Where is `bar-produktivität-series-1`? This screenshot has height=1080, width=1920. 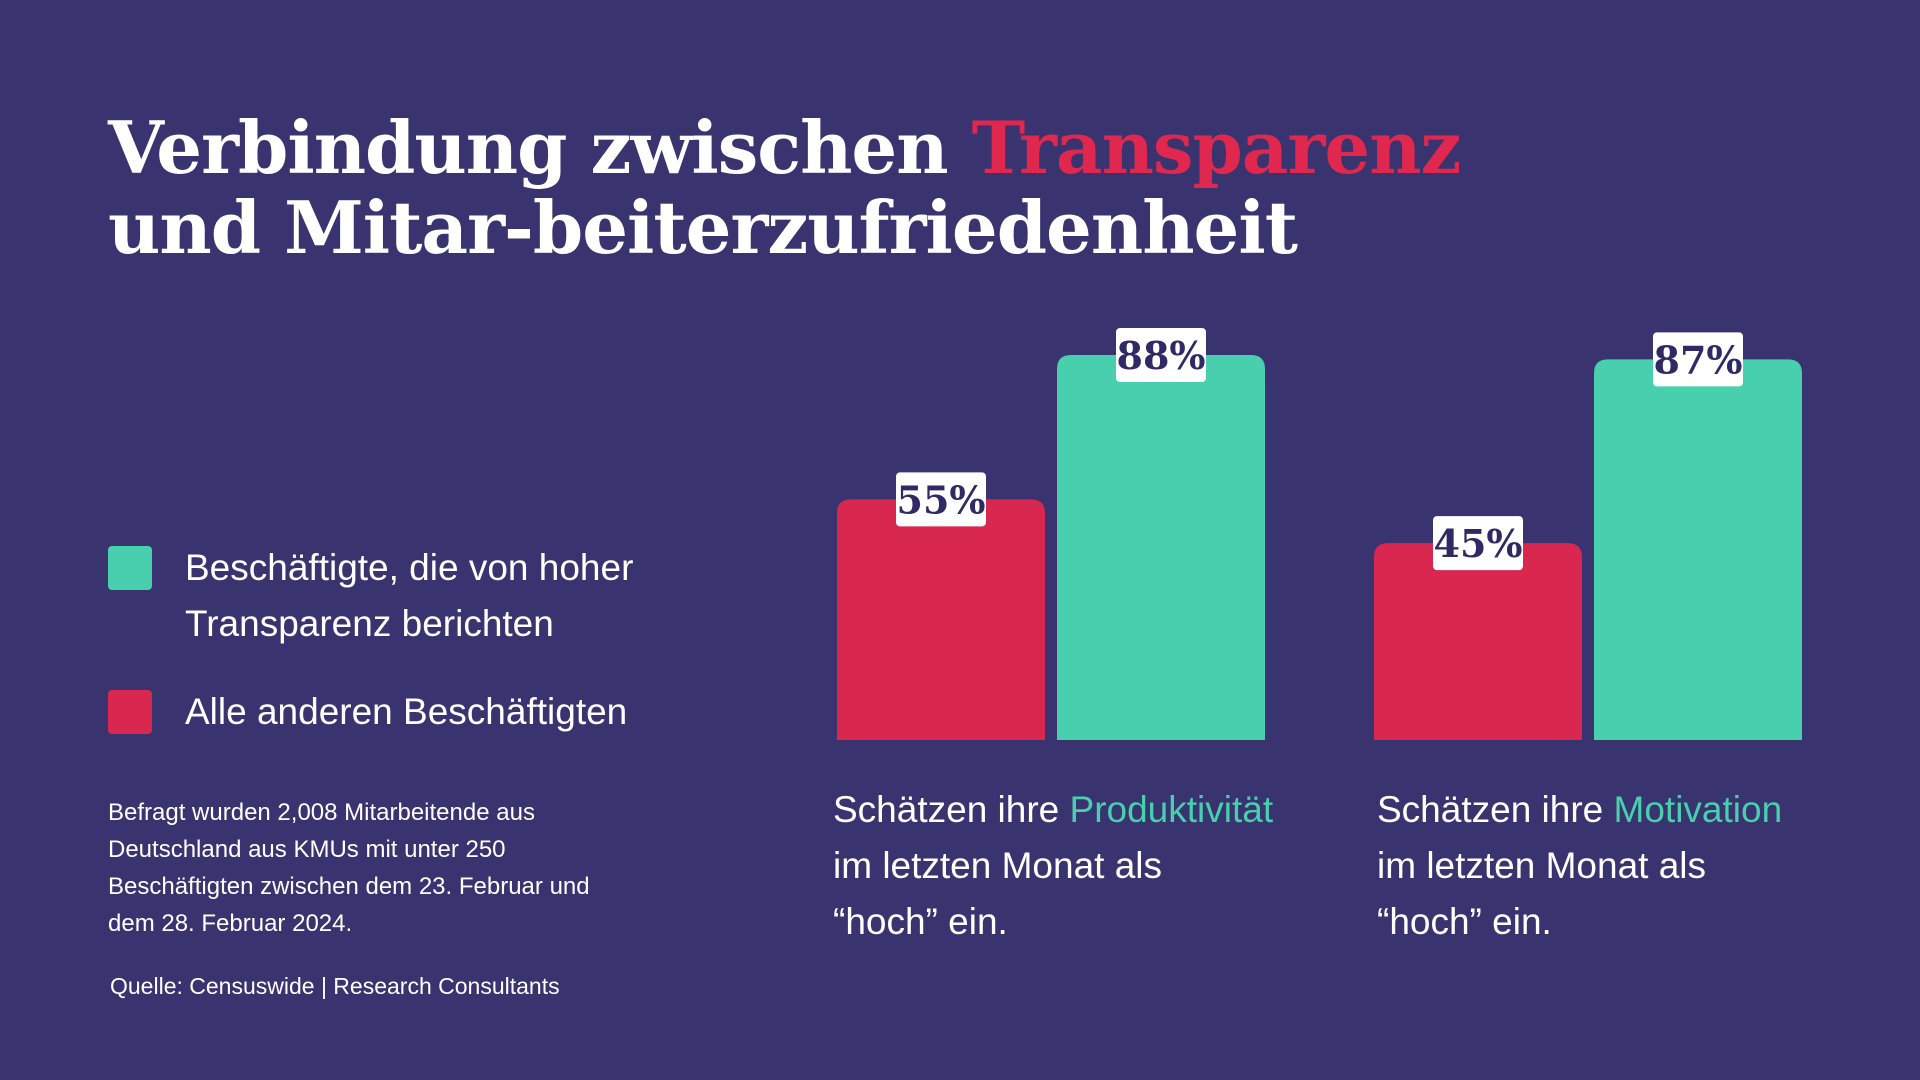 bar-produktivität-series-1 is located at coordinates (1161, 547).